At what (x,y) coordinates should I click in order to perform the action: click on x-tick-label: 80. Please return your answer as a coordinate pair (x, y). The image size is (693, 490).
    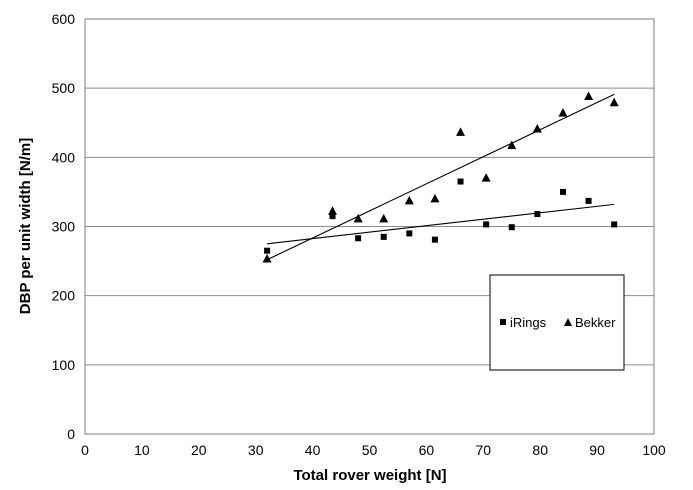
    Looking at the image, I should click on (540, 450).